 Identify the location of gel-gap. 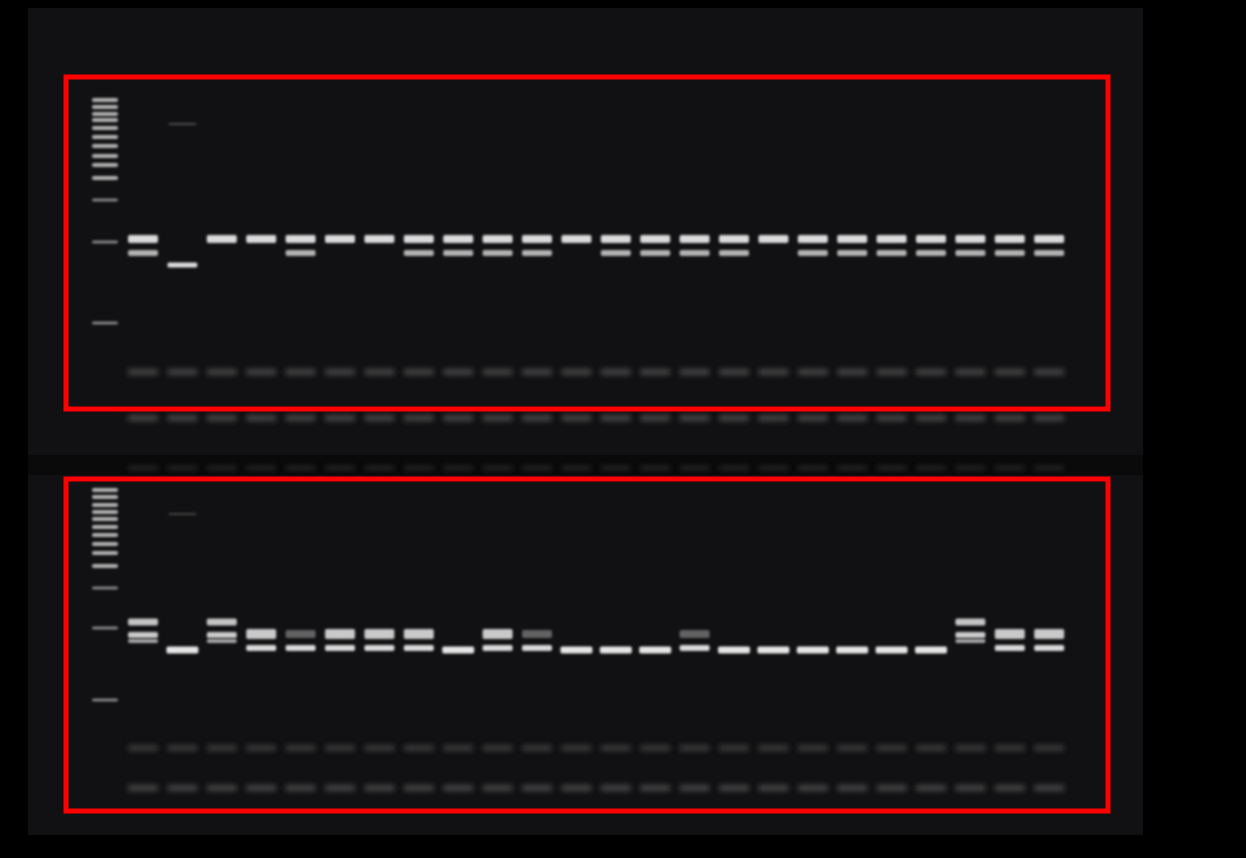
(585, 465).